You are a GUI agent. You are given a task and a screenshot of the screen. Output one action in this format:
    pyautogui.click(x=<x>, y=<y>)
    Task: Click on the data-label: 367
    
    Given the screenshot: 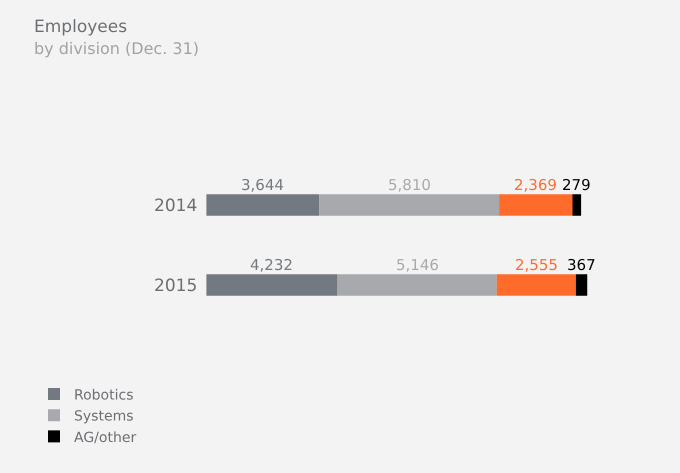 What is the action you would take?
    pyautogui.click(x=581, y=265)
    